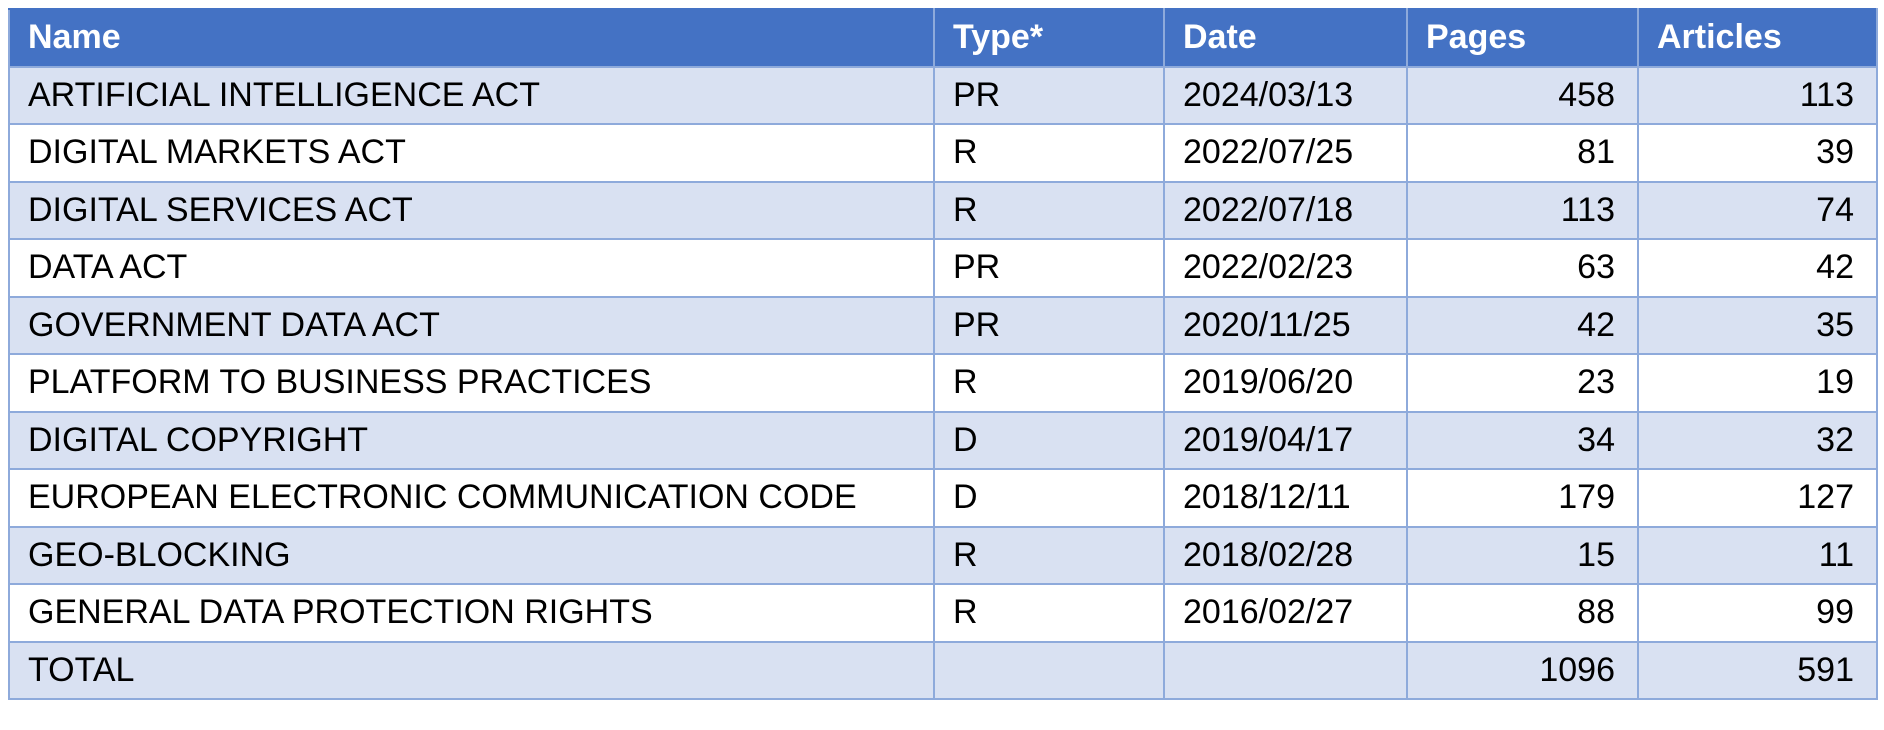 This screenshot has width=1884, height=730. I want to click on column-header-type: Type*, so click(1049, 38).